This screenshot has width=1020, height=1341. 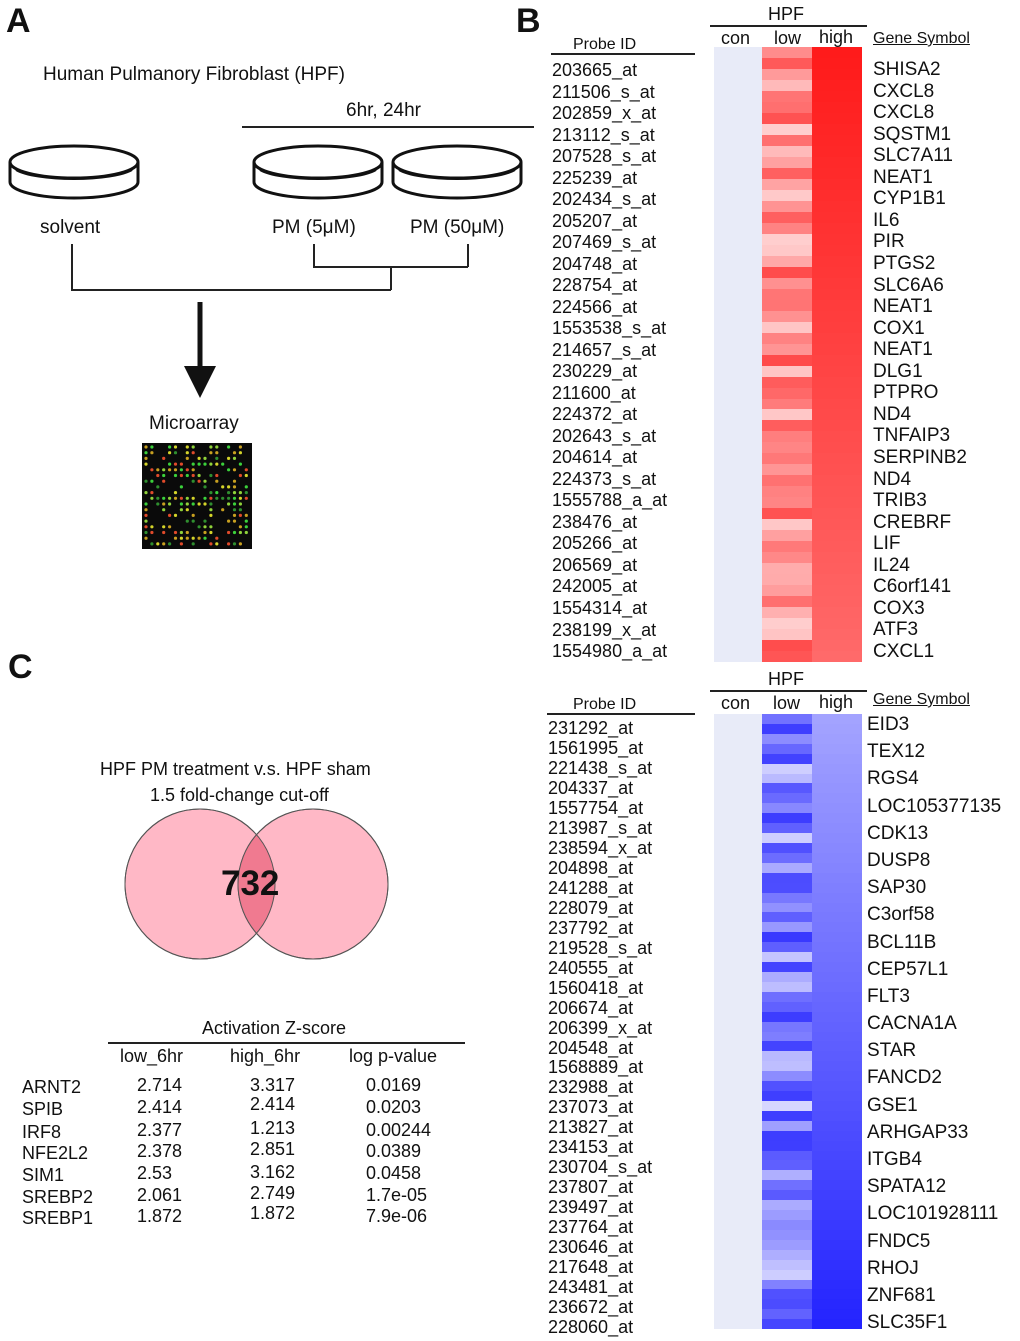 What do you see at coordinates (604, 199) in the screenshot?
I see `probe-id: 202434_s_at` at bounding box center [604, 199].